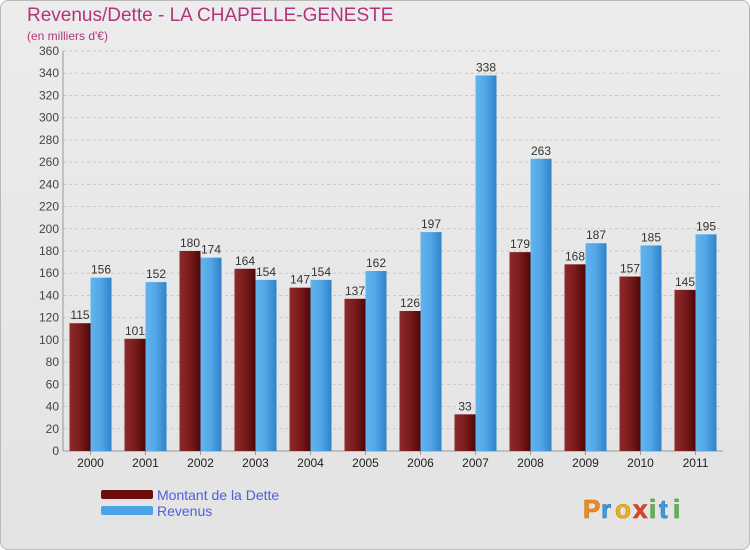 Image resolution: width=750 pixels, height=550 pixels. What do you see at coordinates (310, 463) in the screenshot?
I see `x-tick-label: 2004` at bounding box center [310, 463].